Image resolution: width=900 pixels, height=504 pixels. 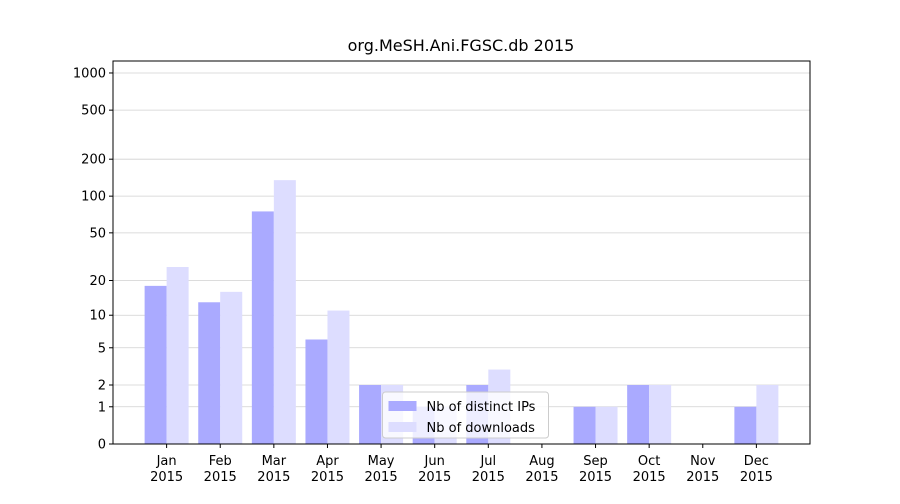 I want to click on x-tick-label: Mar 2015, so click(x=273, y=469).